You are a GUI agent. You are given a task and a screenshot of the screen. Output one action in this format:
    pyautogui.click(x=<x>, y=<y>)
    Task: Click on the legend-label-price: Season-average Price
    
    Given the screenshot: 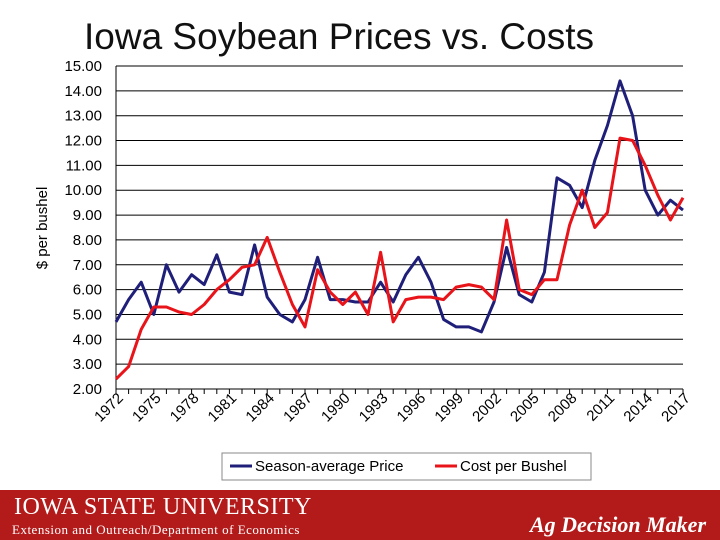 What is the action you would take?
    pyautogui.click(x=329, y=466)
    